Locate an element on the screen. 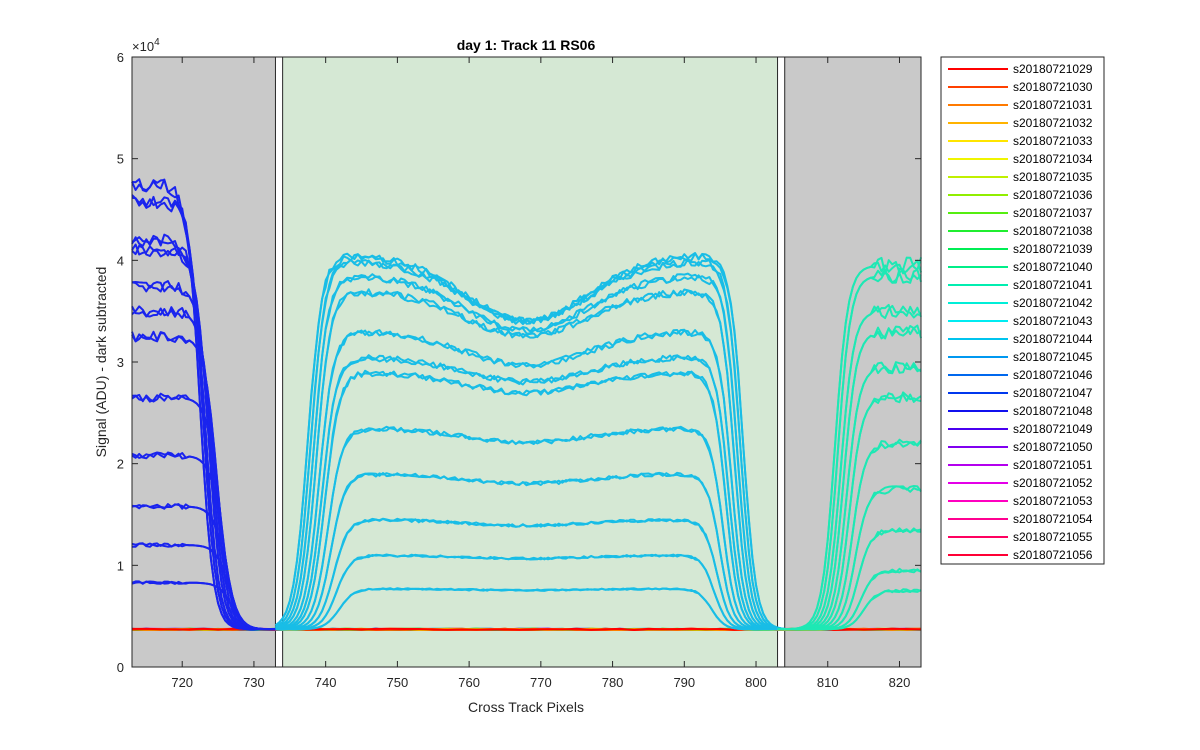 The height and width of the screenshot is (750, 1200). x-tick-label-4: 760 is located at coordinates (469, 682).